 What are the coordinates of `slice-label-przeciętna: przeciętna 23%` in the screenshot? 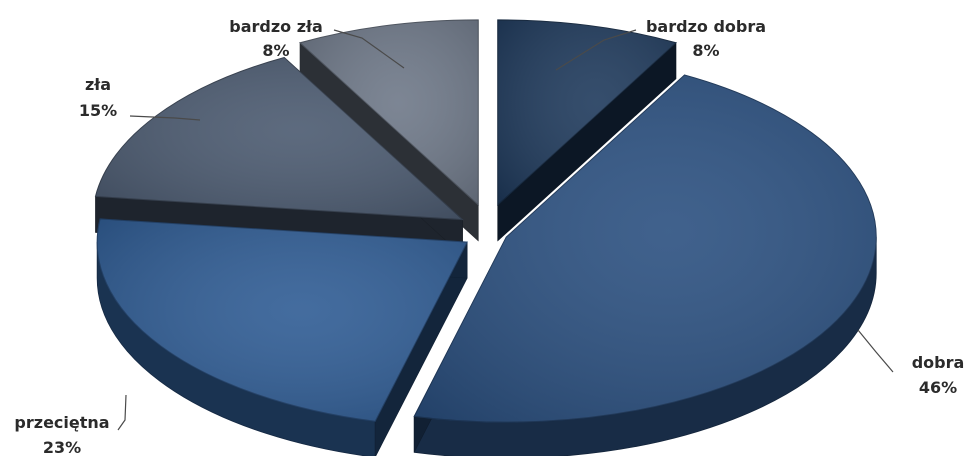 It's located at (70, 425).